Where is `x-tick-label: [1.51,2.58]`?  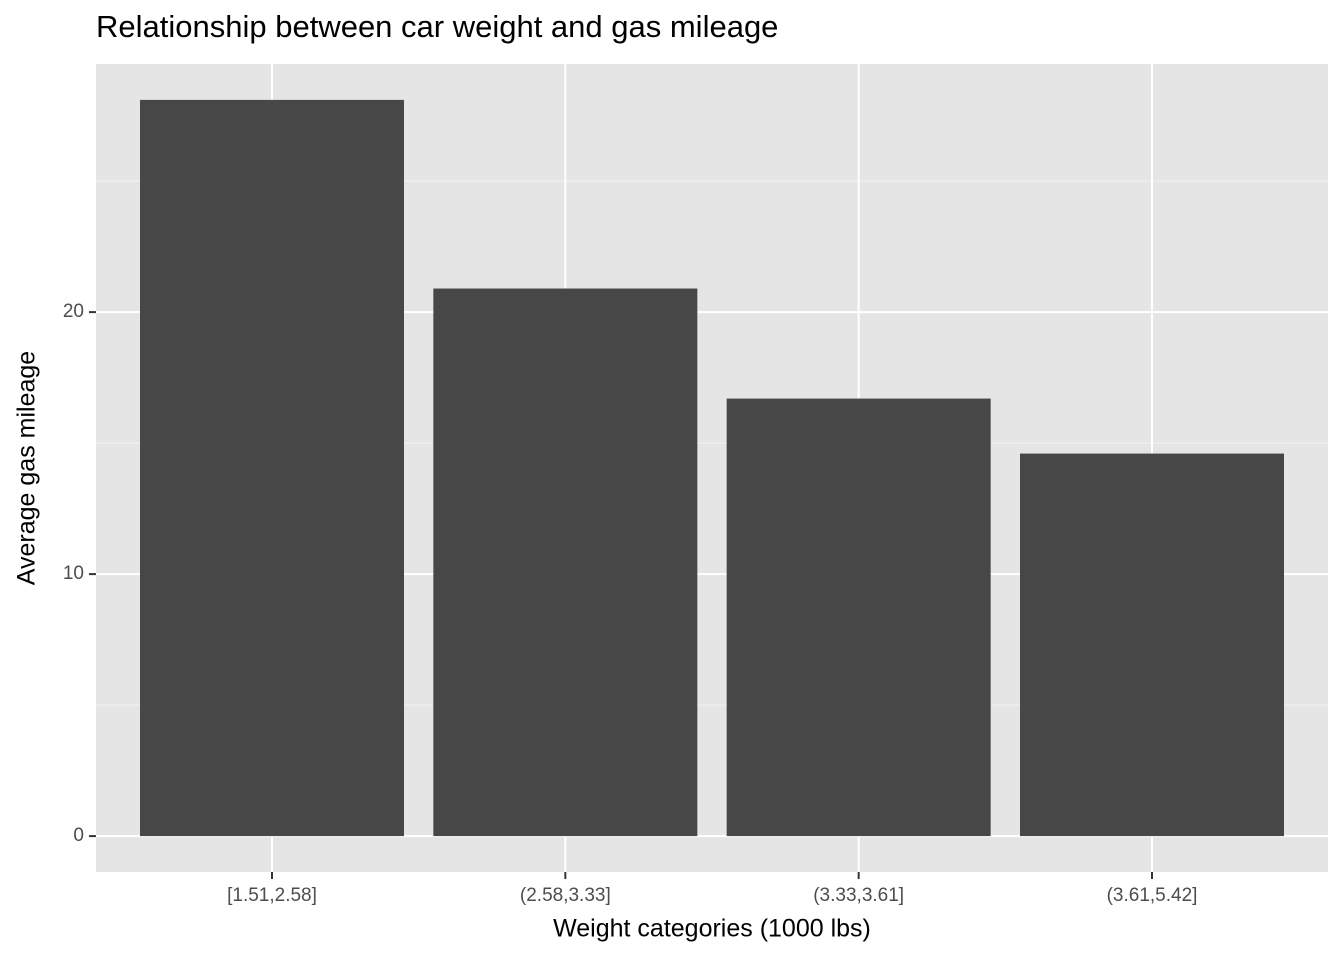 x-tick-label: [1.51,2.58] is located at coordinates (272, 895).